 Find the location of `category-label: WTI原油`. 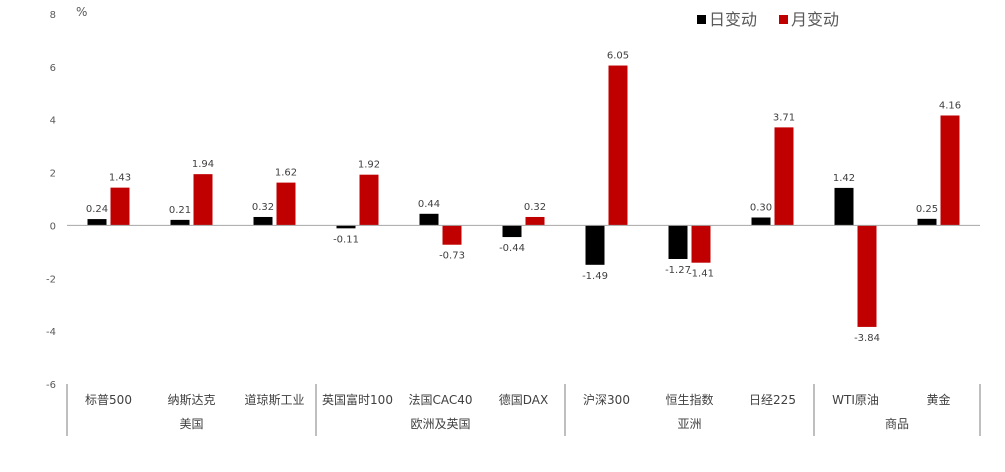

category-label: WTI原油 is located at coordinates (855, 400).